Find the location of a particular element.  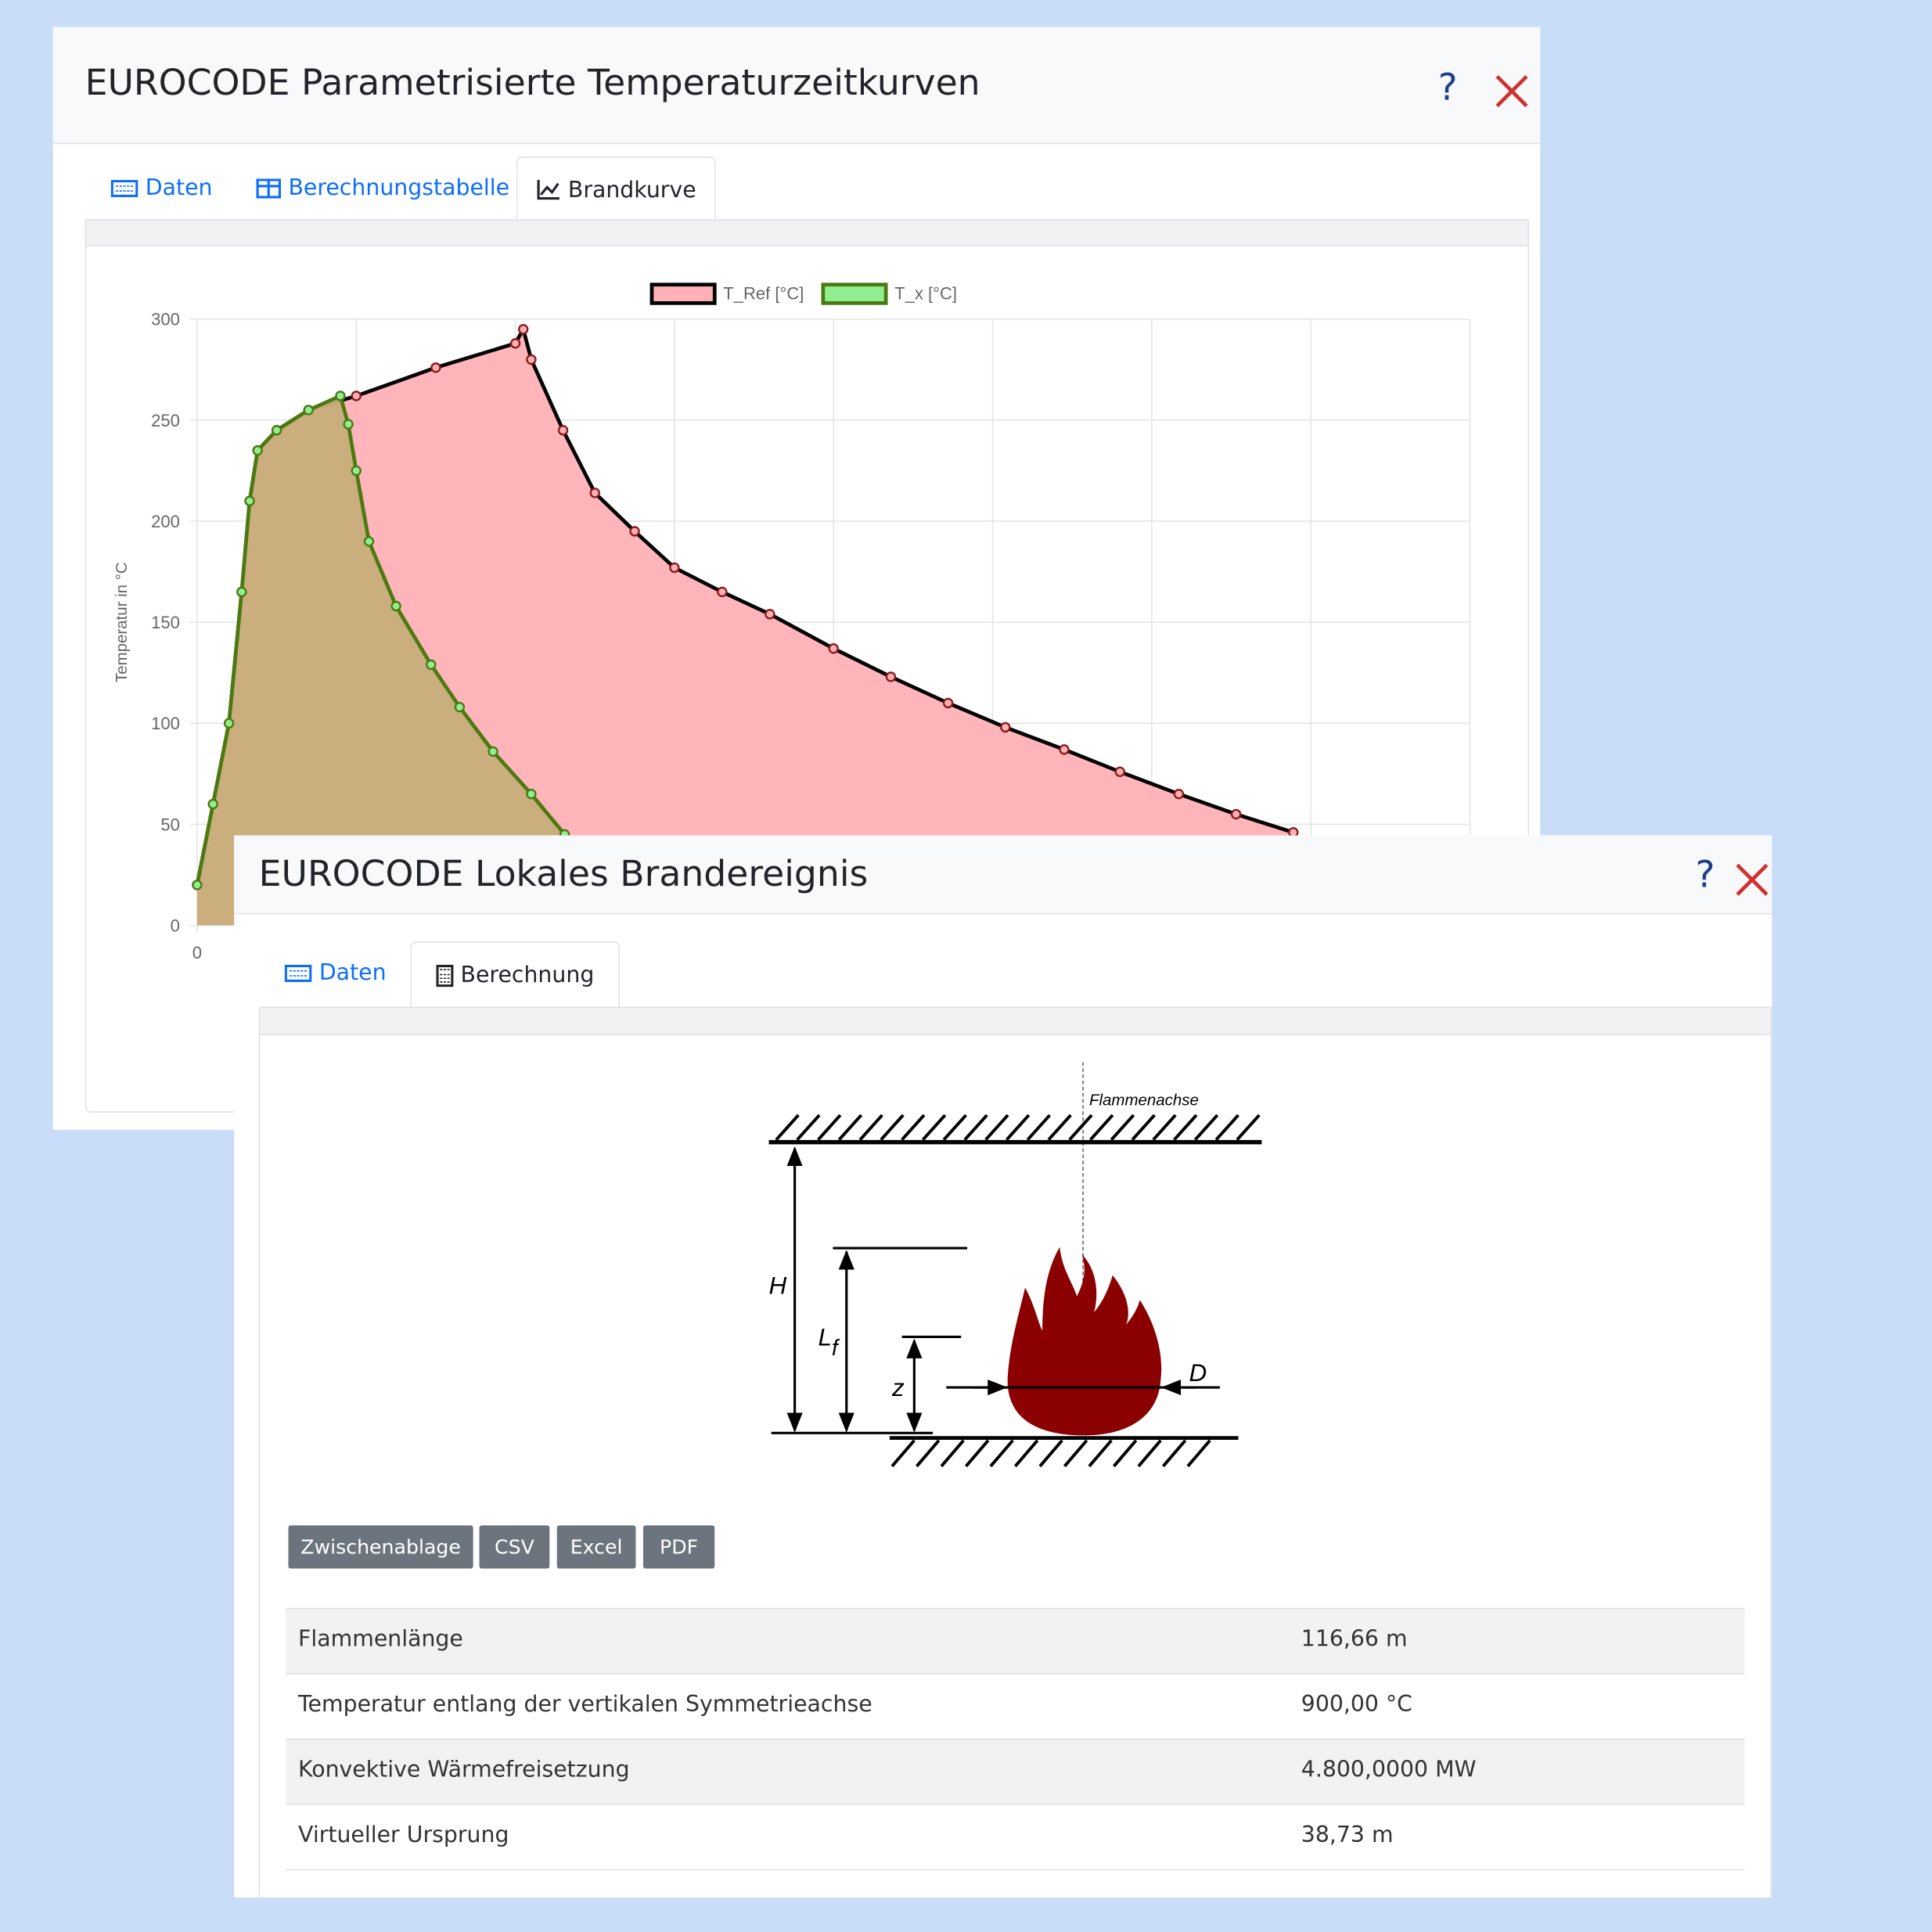

legend-label: T_x [°C] is located at coordinates (925, 294).